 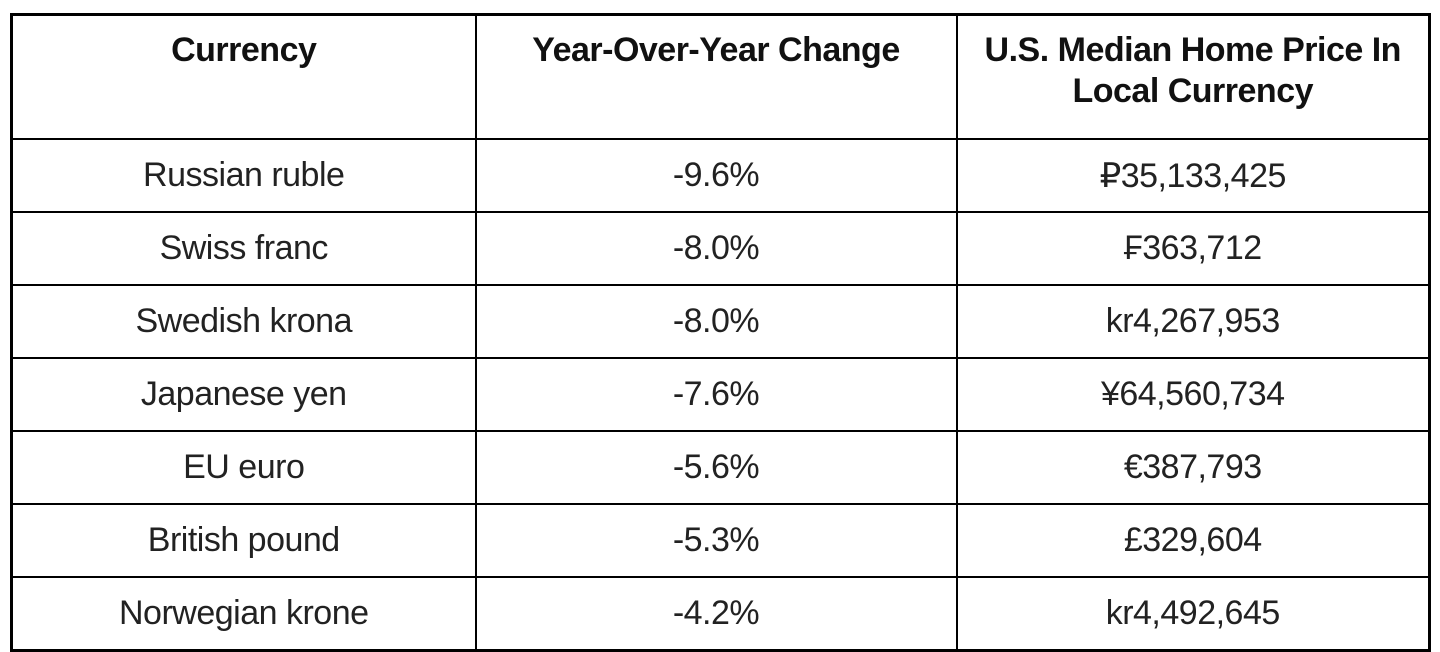 I want to click on table-row: Swiss franc -8.0% ₣363,712, so click(x=720, y=248).